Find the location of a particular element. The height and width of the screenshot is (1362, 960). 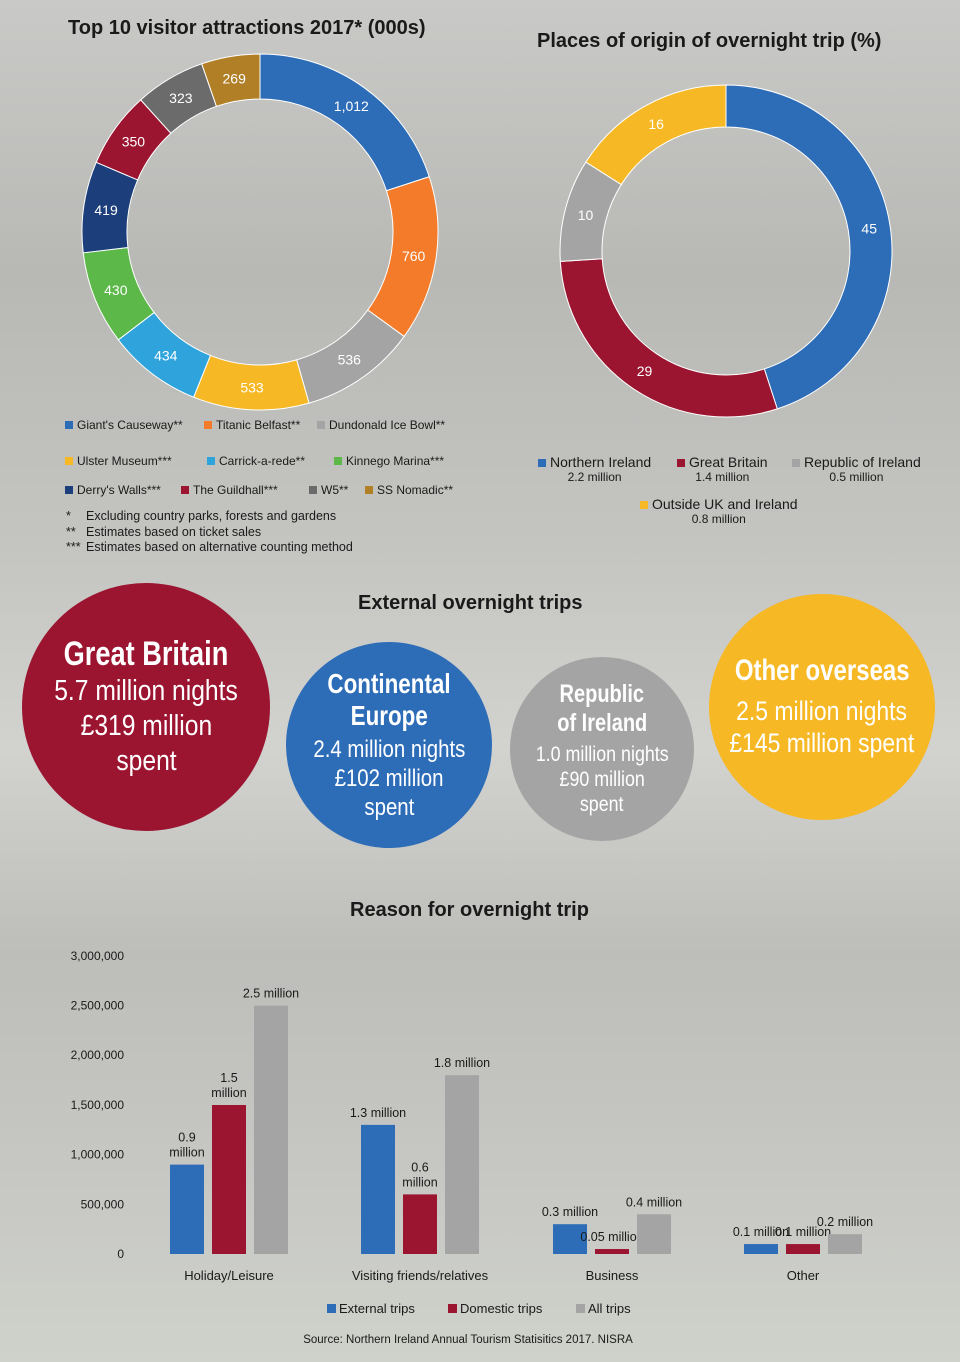

slice-label: 45 is located at coordinates (869, 228).